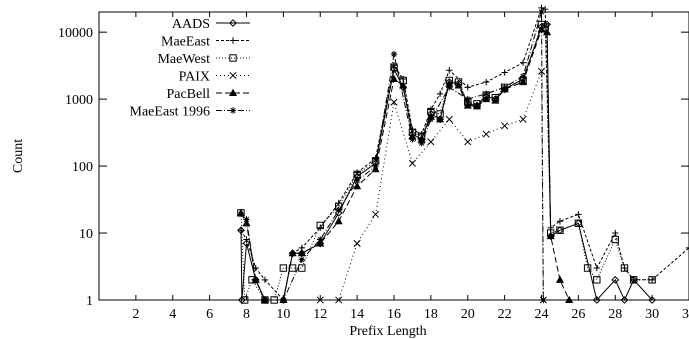  What do you see at coordinates (135, 314) in the screenshot?
I see `x-tick-label: 2` at bounding box center [135, 314].